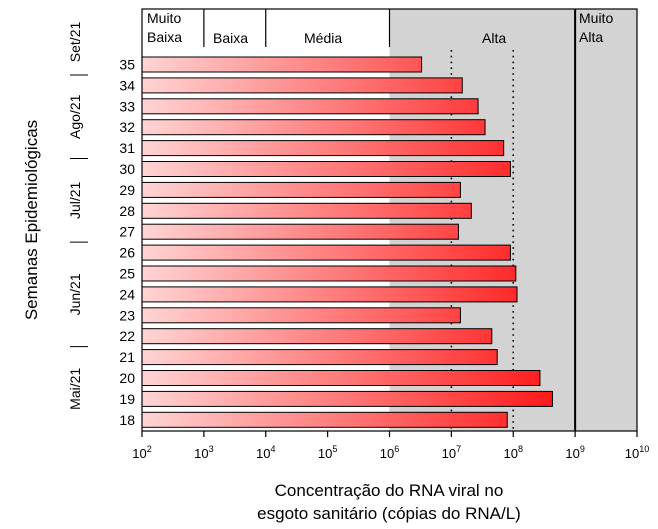 The height and width of the screenshot is (529, 658). What do you see at coordinates (75, 42) in the screenshot?
I see `month-label: Set/21` at bounding box center [75, 42].